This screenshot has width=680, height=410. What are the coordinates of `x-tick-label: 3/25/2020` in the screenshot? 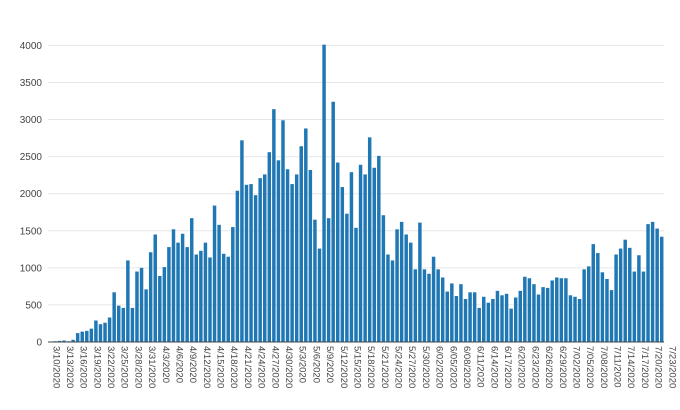 It's located at (124, 367).